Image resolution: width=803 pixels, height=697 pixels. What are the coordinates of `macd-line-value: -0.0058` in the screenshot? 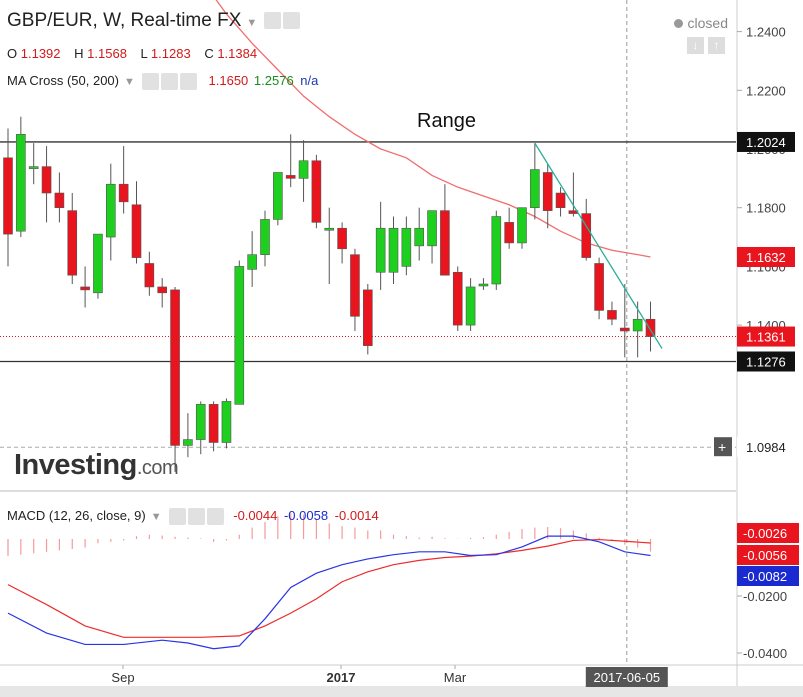 It's located at (306, 515).